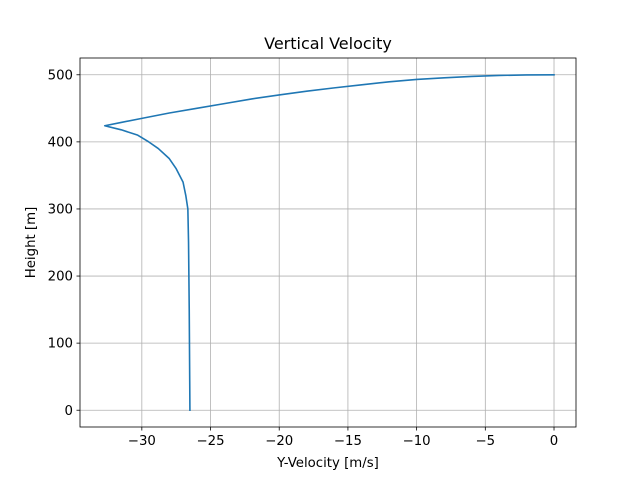 Image resolution: width=640 pixels, height=480 pixels. I want to click on y-tick-label: 0, so click(69, 411).